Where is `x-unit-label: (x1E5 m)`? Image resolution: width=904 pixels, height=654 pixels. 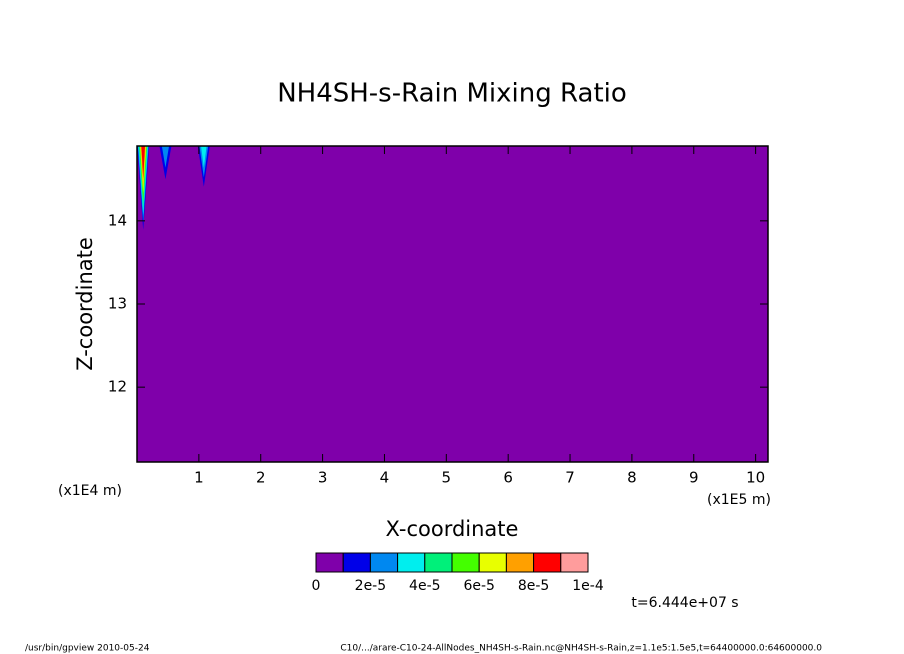 x-unit-label: (x1E5 m) is located at coordinates (739, 500).